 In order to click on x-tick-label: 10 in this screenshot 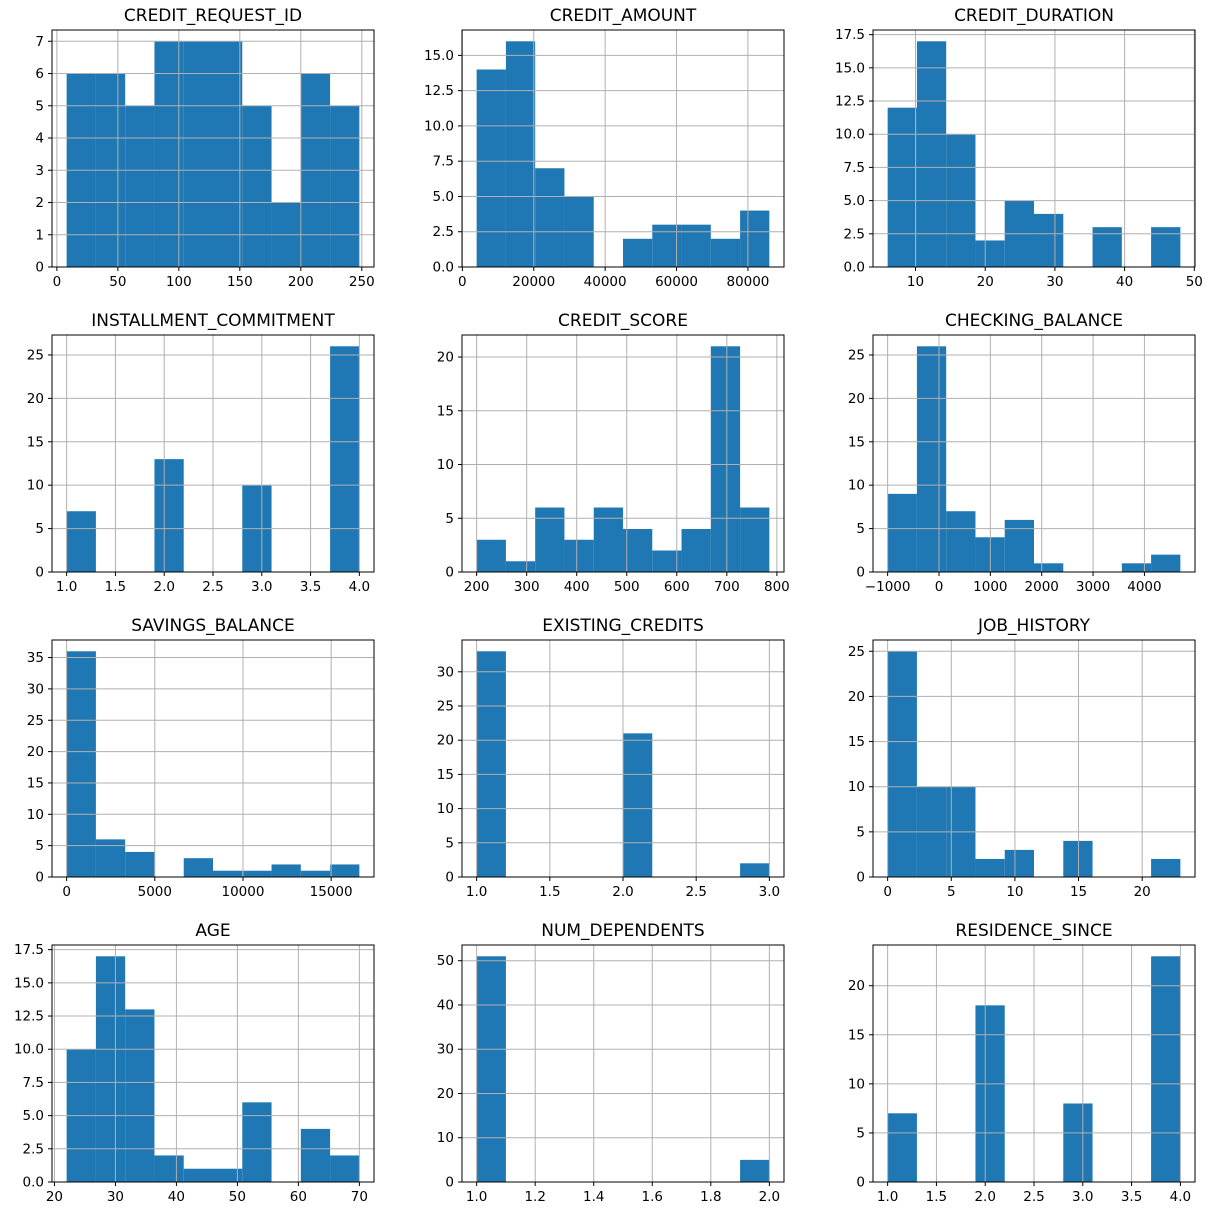, I will do `click(915, 282)`.